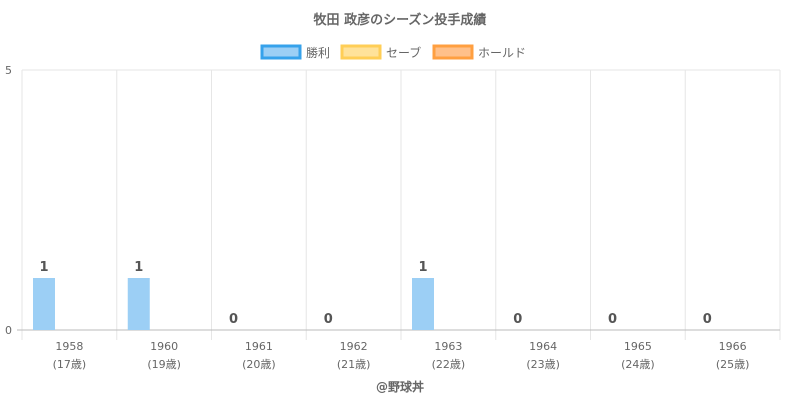 This screenshot has width=800, height=404. What do you see at coordinates (354, 346) in the screenshot?
I see `x-tick-label: 1962` at bounding box center [354, 346].